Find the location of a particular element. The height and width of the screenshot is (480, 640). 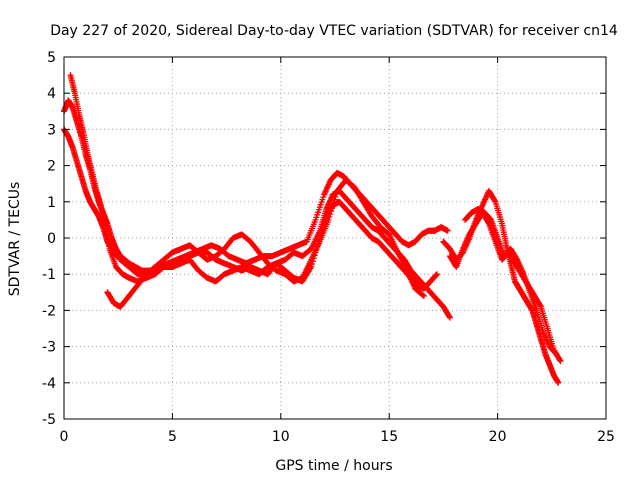

y-tick-label: -1 is located at coordinates (49, 275).